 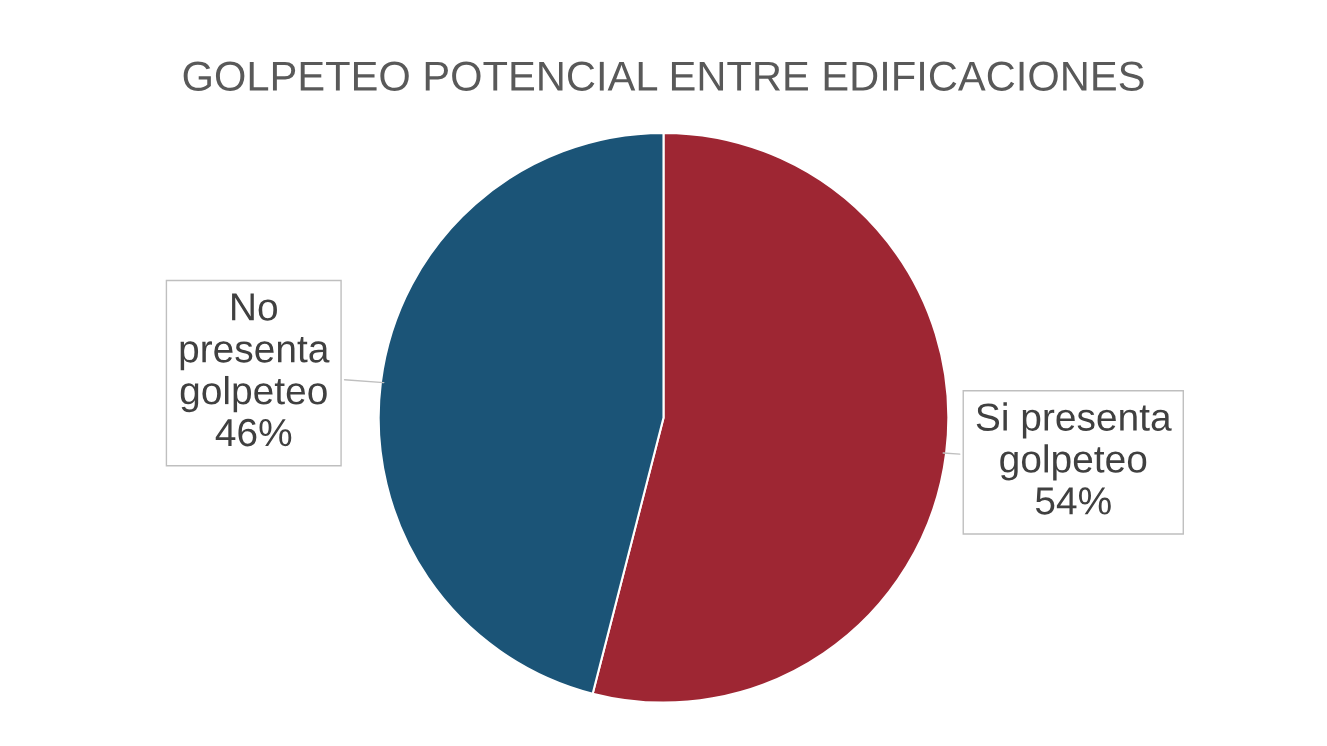 I want to click on data-label: 54%, so click(x=1073, y=501).